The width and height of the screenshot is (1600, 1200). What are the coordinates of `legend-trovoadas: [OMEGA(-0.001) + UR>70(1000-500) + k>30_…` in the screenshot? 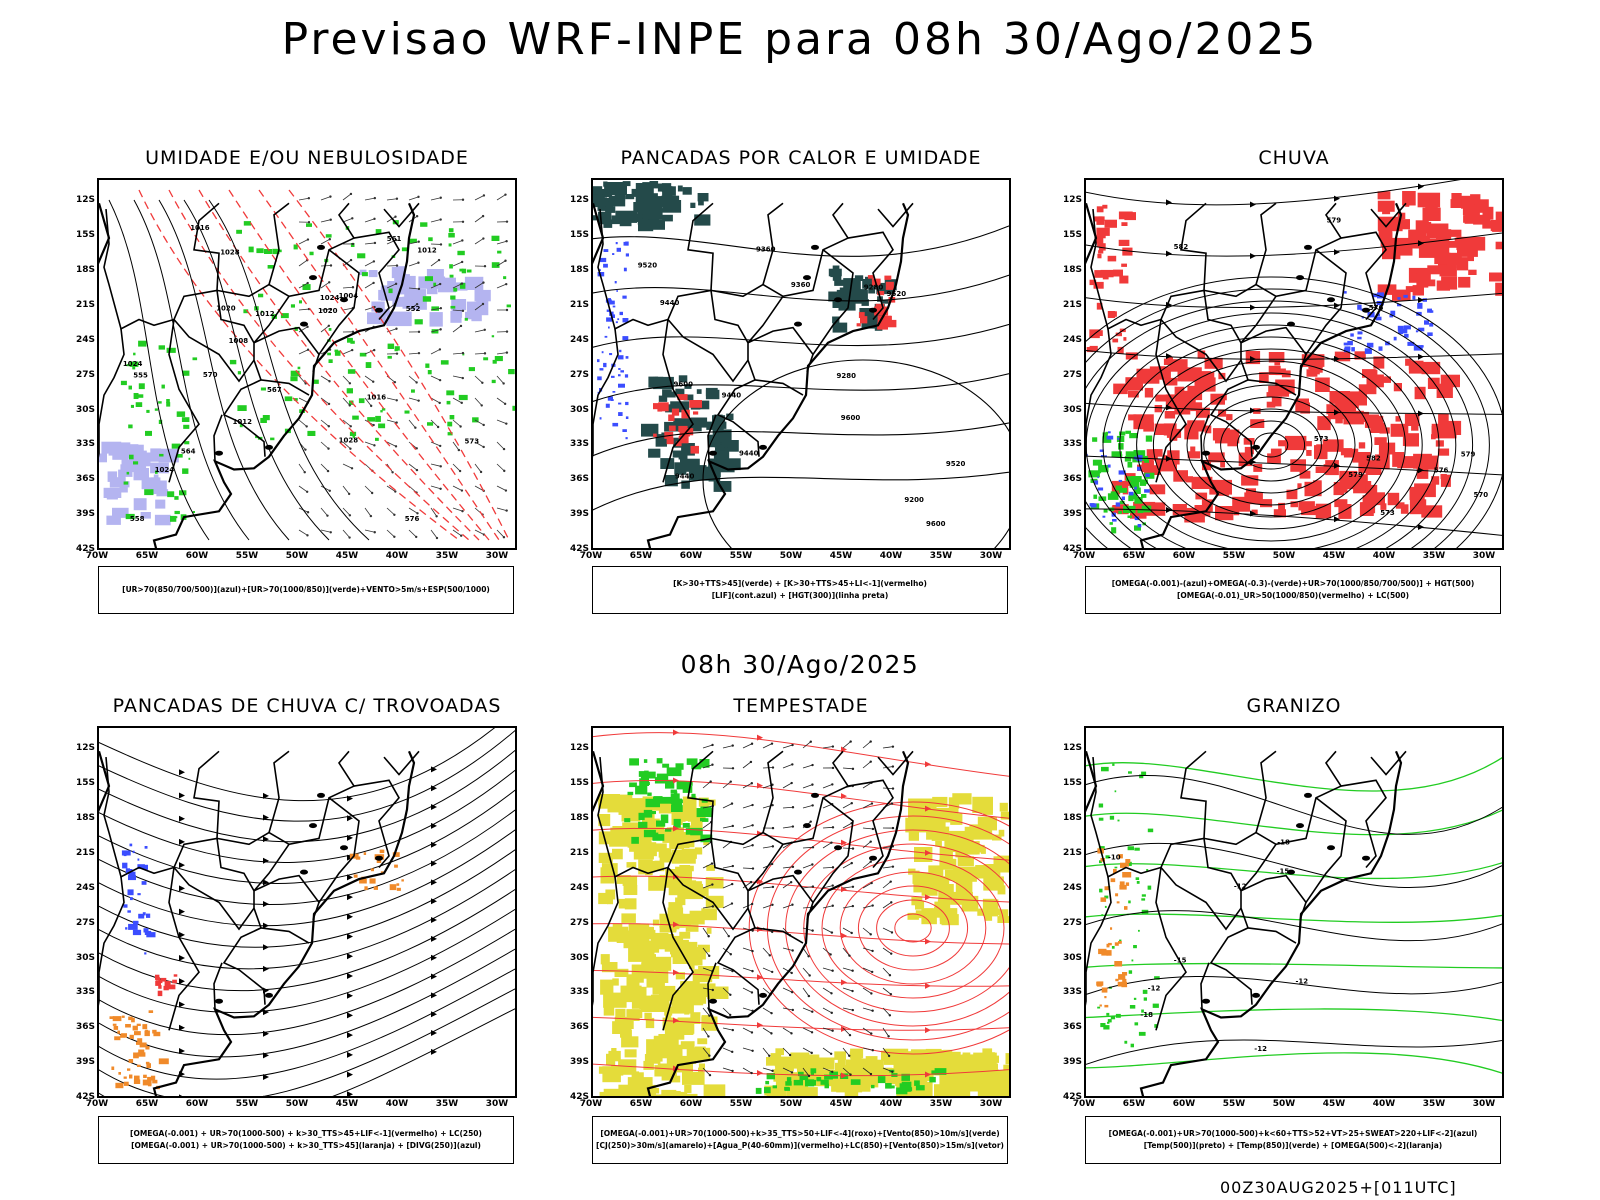 It's located at (306, 1140).